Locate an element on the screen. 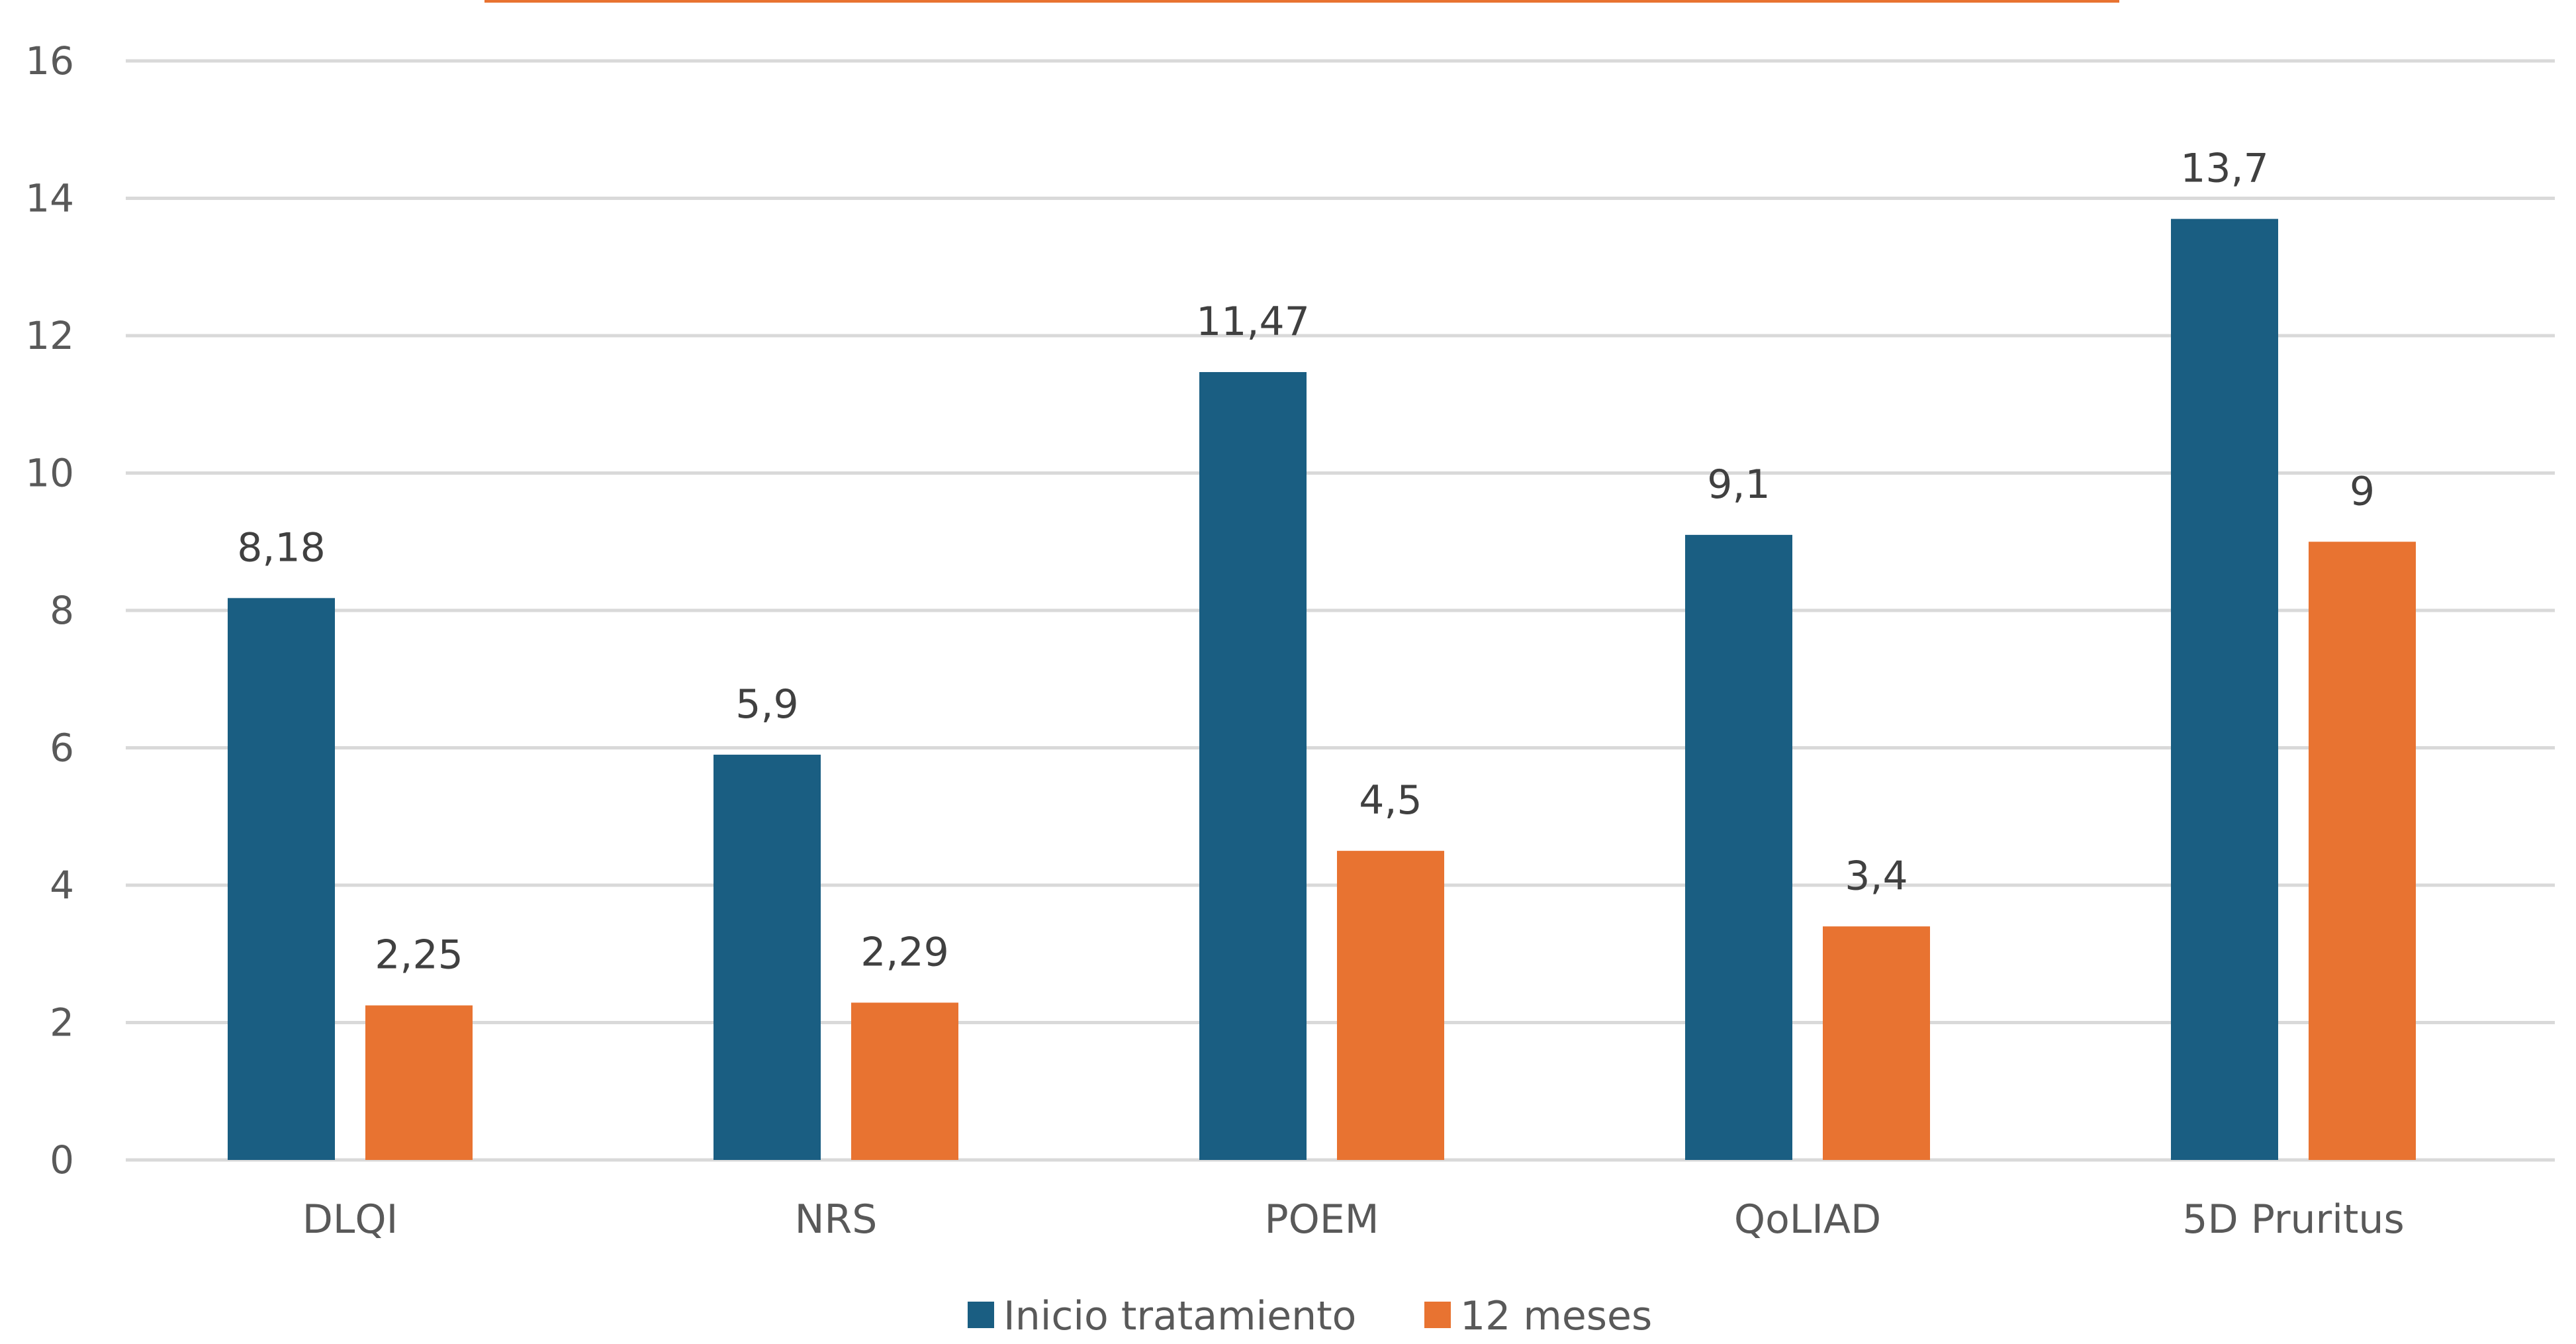  y-tick-label: 8 is located at coordinates (62, 610).